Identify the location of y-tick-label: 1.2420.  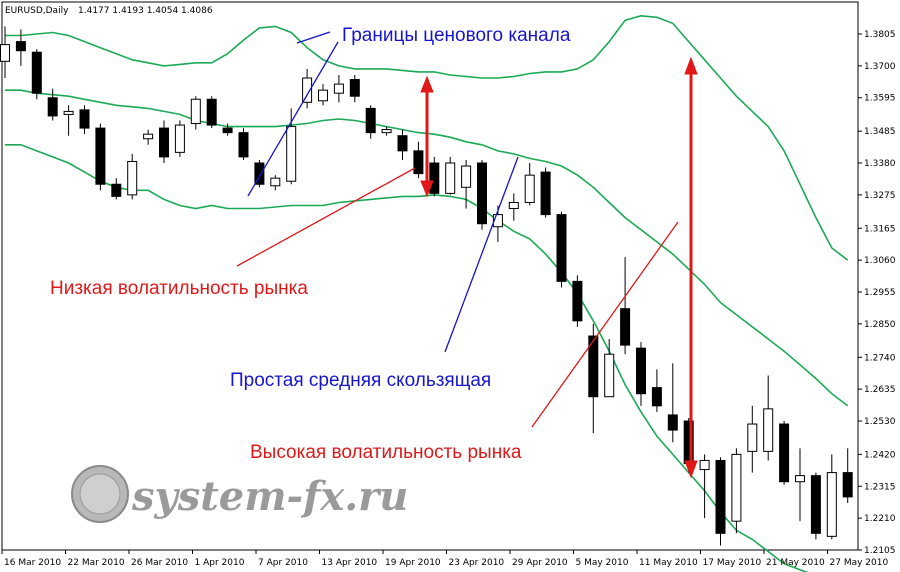
(880, 455).